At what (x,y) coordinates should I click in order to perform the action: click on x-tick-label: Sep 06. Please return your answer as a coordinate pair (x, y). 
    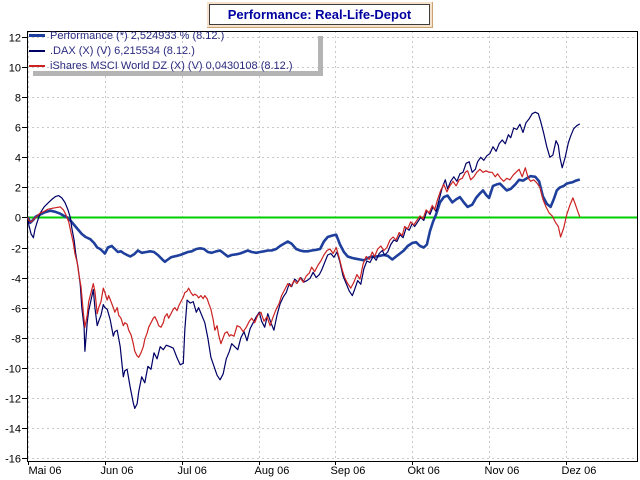
    Looking at the image, I should click on (348, 471).